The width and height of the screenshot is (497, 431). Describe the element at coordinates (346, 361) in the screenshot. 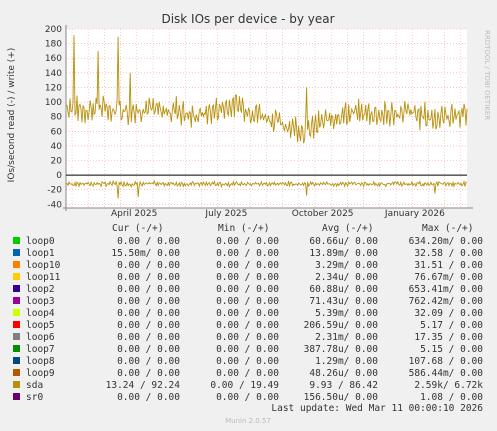

I see `legend-avg-loop8: 1.29m/ 0.00` at that location.